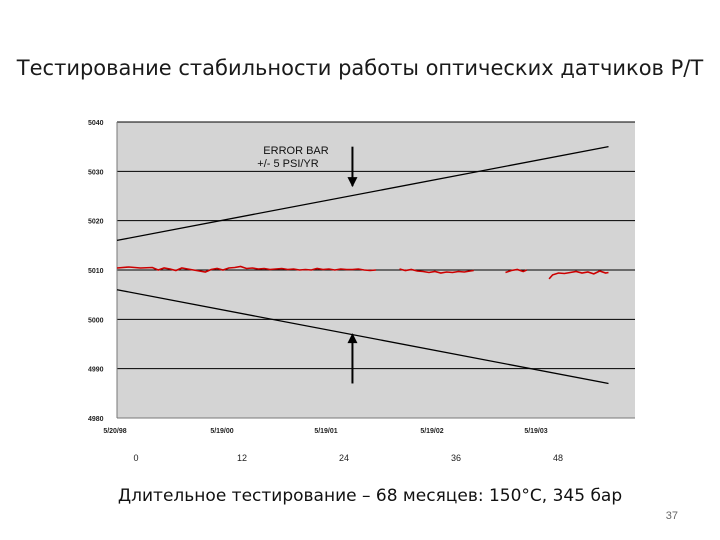  Describe the element at coordinates (325, 431) in the screenshot. I see `x-date-tick-label: 5/19/01` at that location.